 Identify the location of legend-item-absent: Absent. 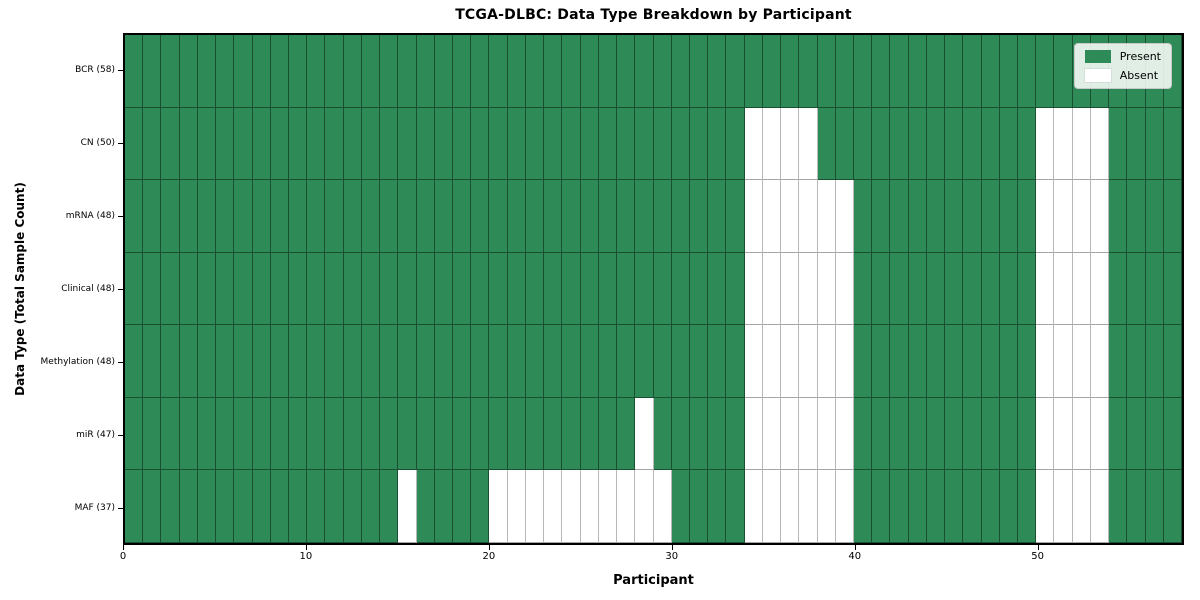
(1122, 75).